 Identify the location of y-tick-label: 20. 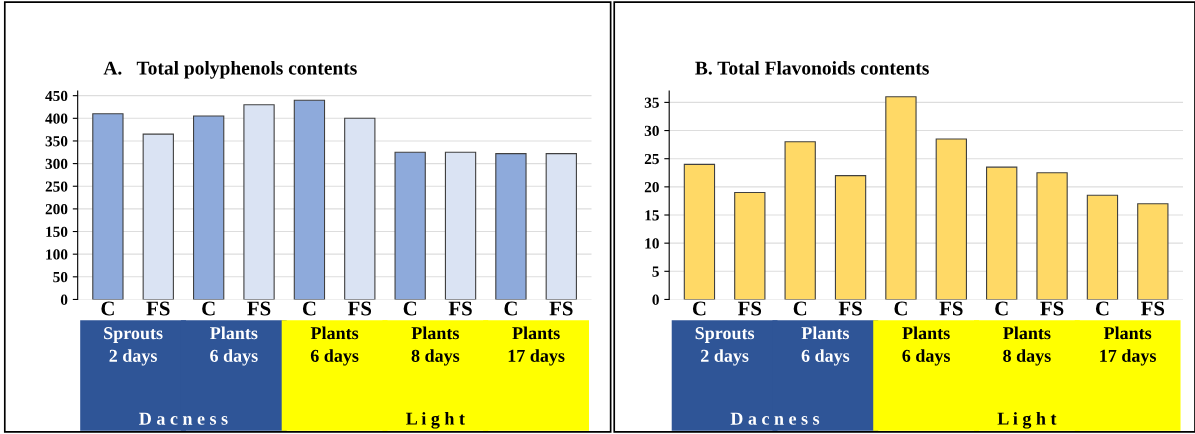
(651, 187).